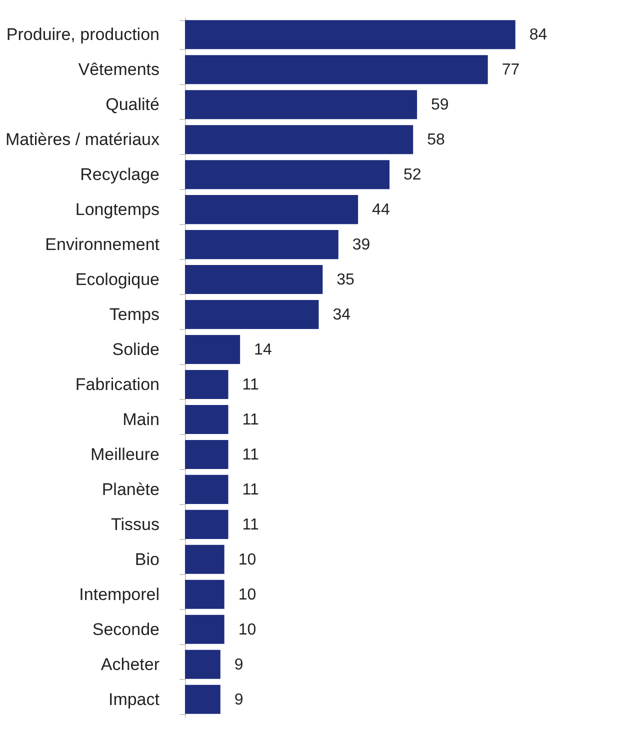  Describe the element at coordinates (538, 35) in the screenshot. I see `data-label: 84` at that location.